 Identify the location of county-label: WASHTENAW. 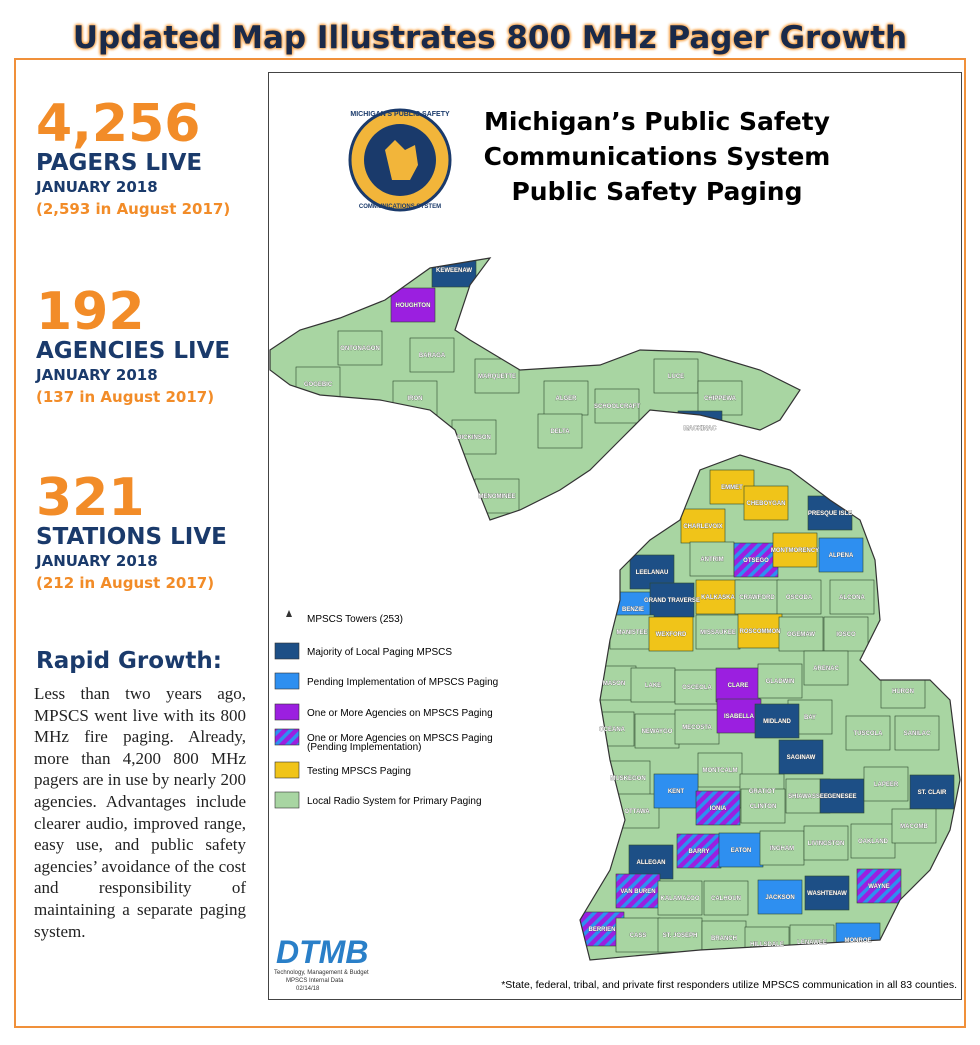
(827, 894).